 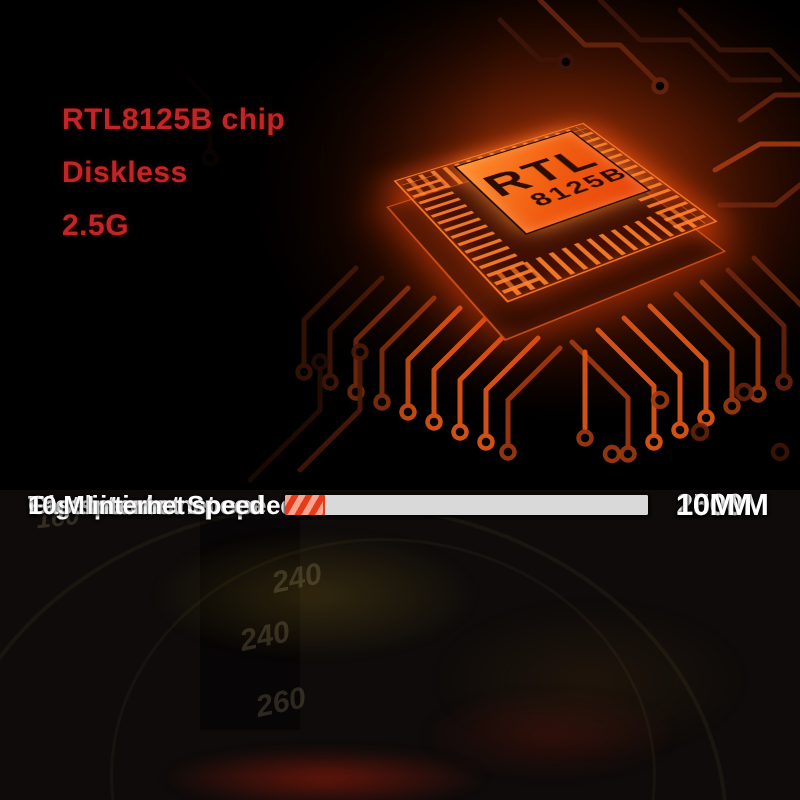 I want to click on speed-value: 2500M, so click(x=722, y=506).